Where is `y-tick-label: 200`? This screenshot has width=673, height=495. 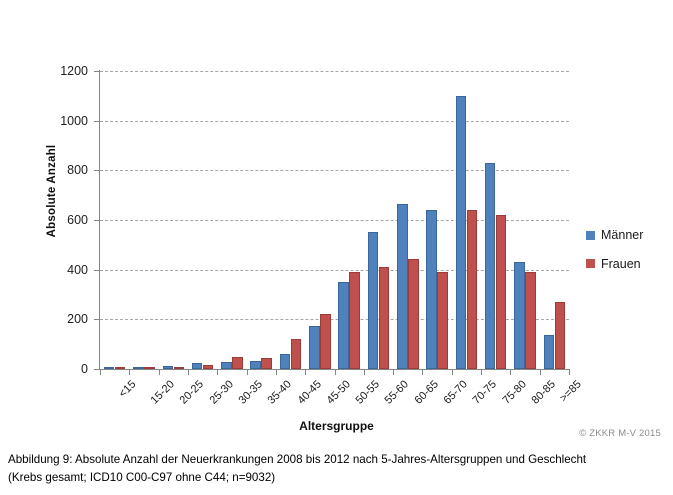
y-tick-label: 200 is located at coordinates (77, 319).